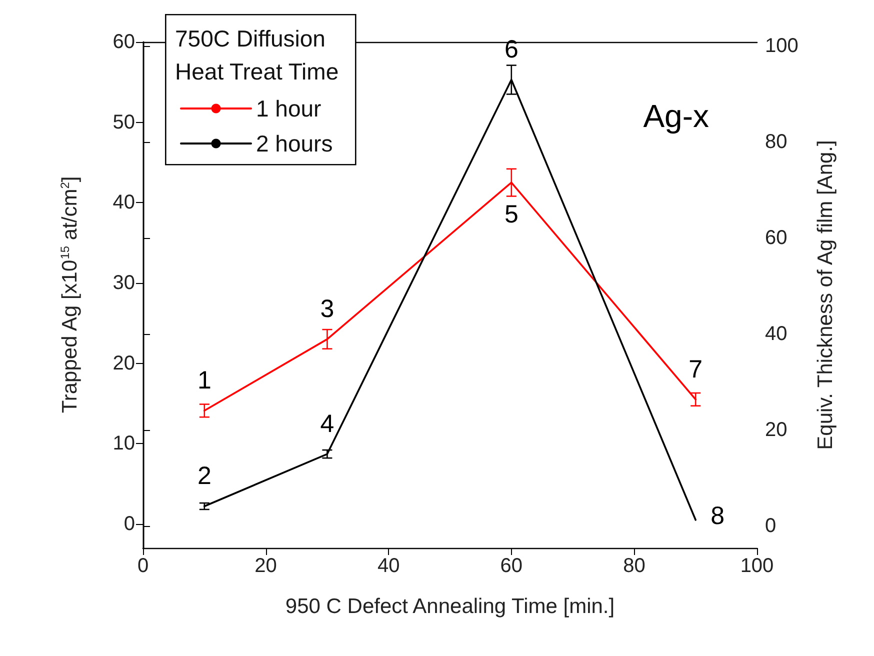 The height and width of the screenshot is (656, 874). Describe the element at coordinates (634, 566) in the screenshot. I see `x-tick-label: 80` at that location.